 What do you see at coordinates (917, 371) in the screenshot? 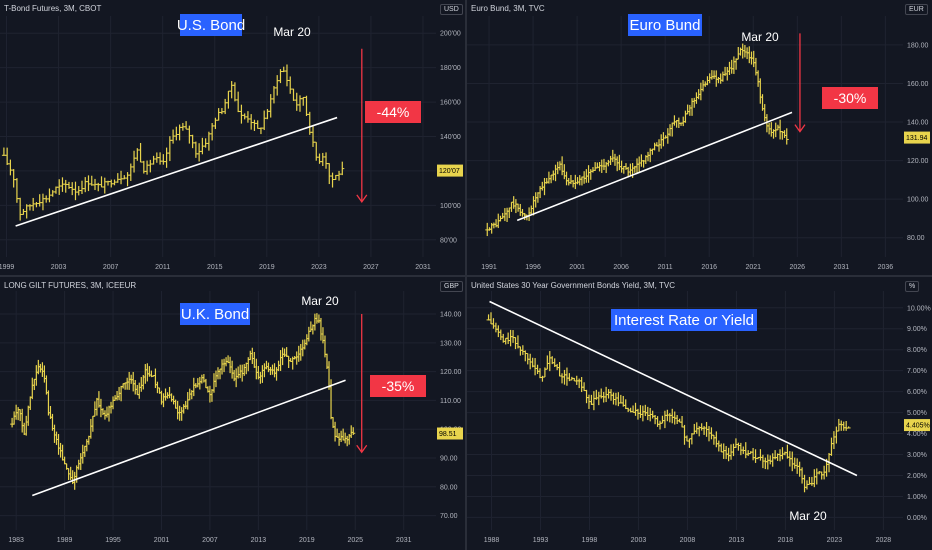
I see `y-tick-label: 7.00%` at bounding box center [917, 371].